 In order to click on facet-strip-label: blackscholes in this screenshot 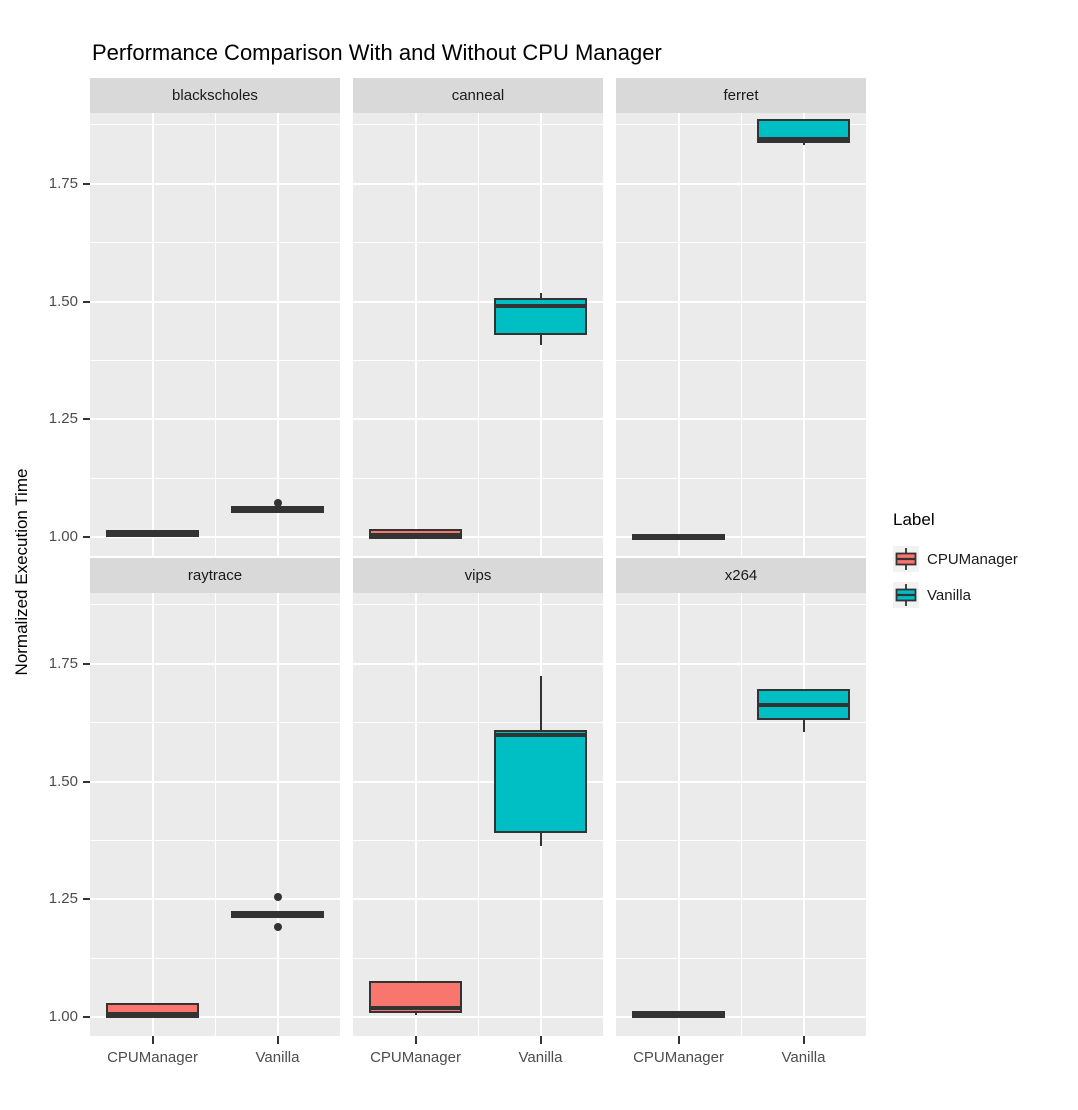, I will do `click(215, 95)`.